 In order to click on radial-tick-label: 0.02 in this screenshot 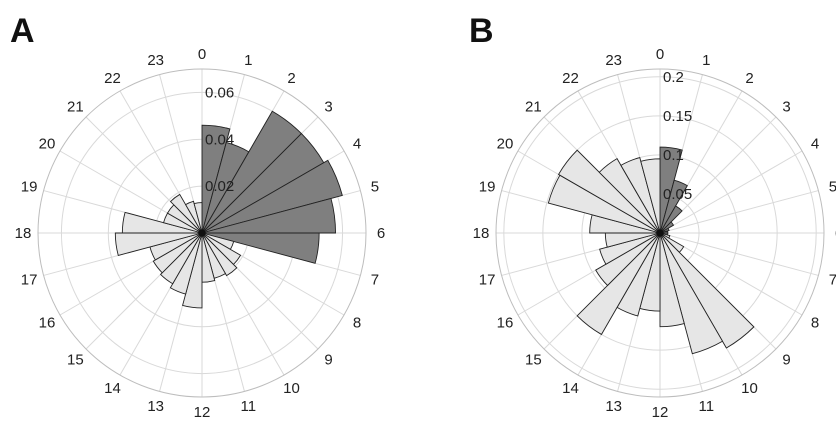, I will do `click(219, 186)`.